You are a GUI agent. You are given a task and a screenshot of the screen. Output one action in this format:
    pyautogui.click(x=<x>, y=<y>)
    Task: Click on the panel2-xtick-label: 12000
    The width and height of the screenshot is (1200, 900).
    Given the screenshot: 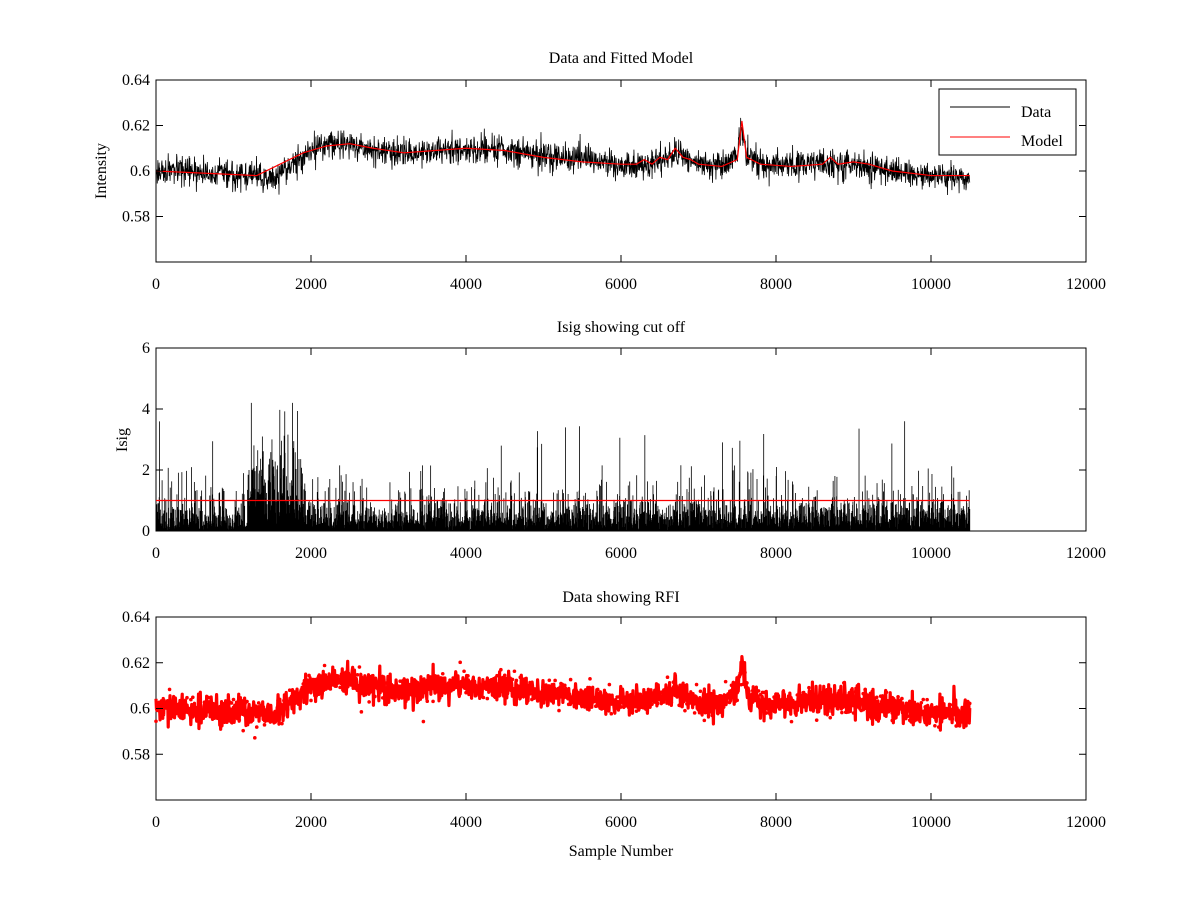 What is the action you would take?
    pyautogui.click(x=1086, y=553)
    